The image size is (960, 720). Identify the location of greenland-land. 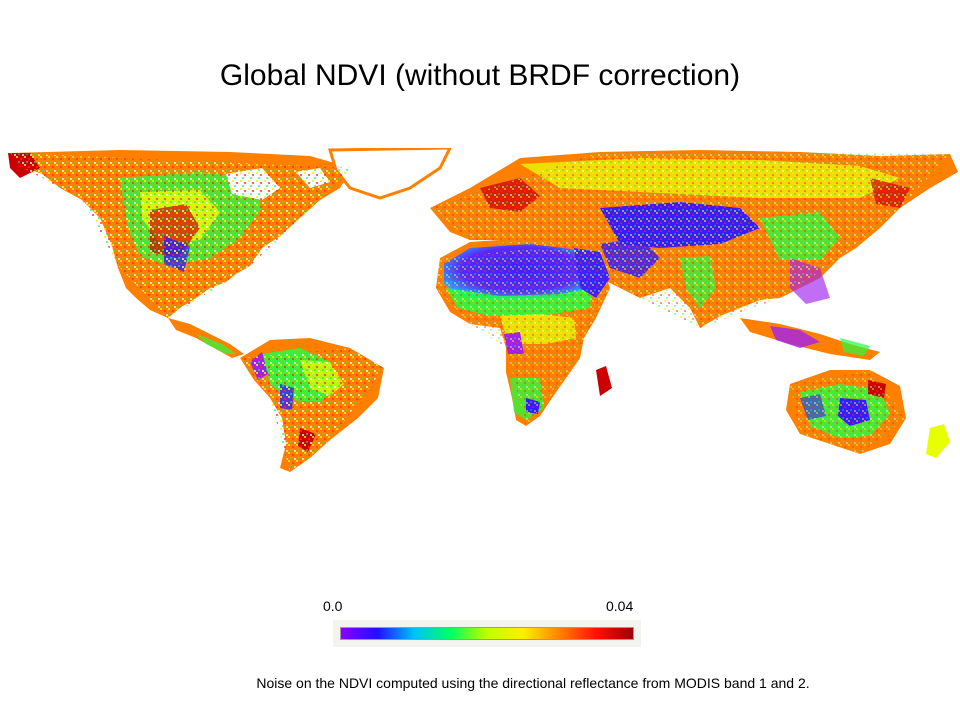
(389, 174).